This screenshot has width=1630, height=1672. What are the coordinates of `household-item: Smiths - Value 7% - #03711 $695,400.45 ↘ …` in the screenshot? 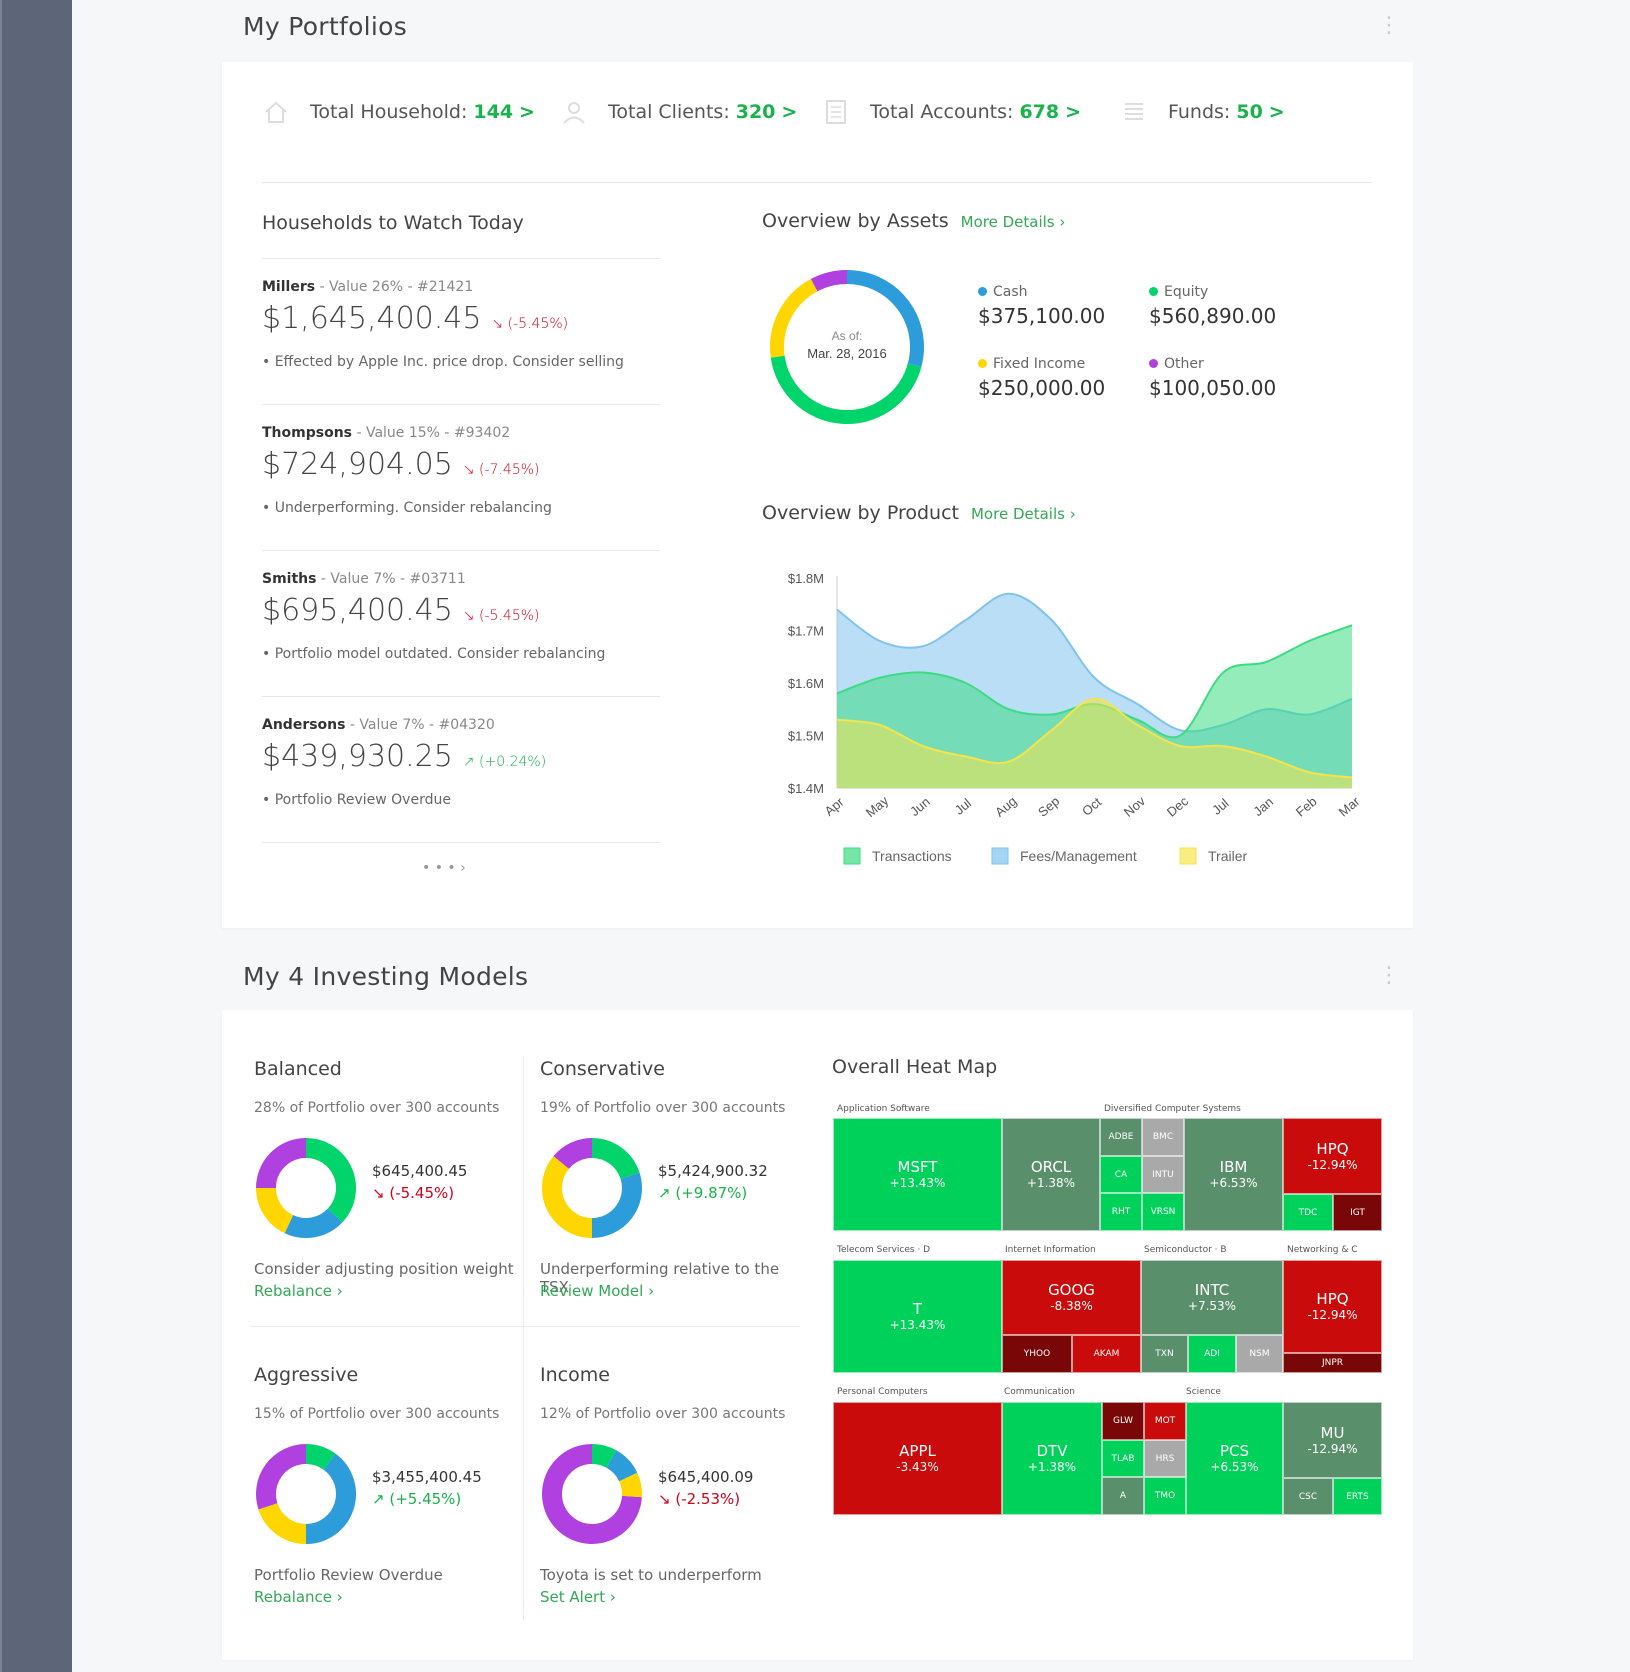 It's located at (461, 623).